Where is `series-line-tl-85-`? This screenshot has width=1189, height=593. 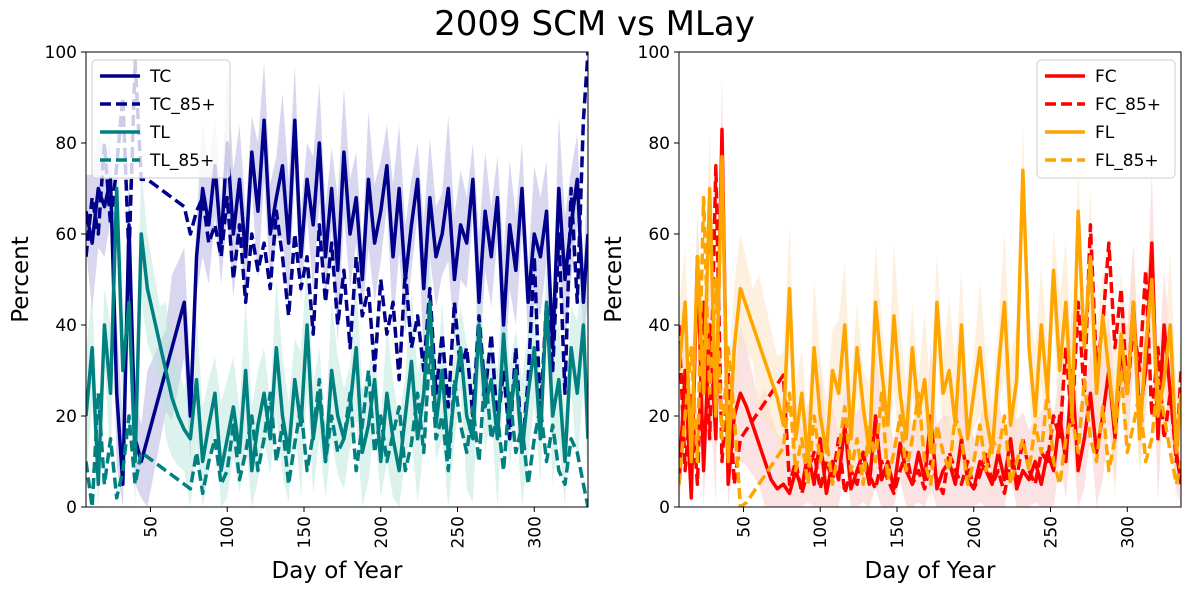
series-line-tl-85- is located at coordinates (337, 426).